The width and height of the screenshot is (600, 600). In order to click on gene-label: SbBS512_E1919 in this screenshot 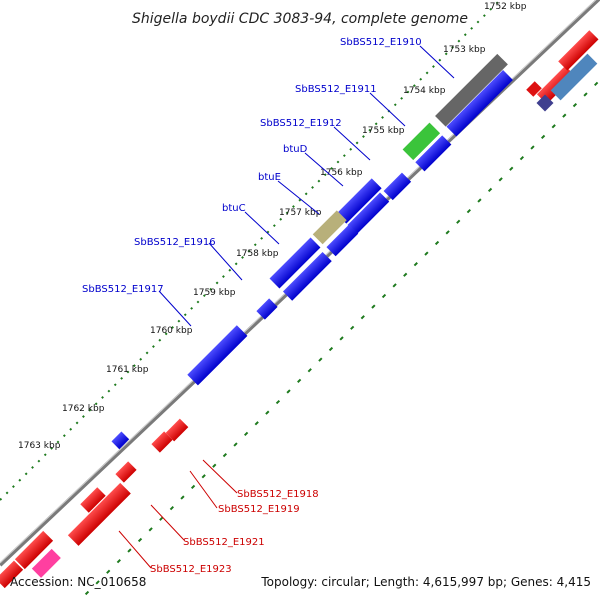, I will do `click(259, 509)`.